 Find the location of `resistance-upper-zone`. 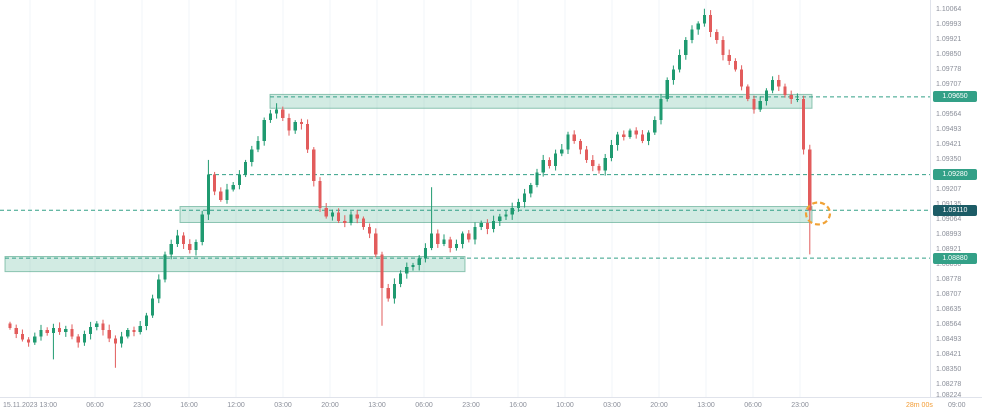

resistance-upper-zone is located at coordinates (541, 101).